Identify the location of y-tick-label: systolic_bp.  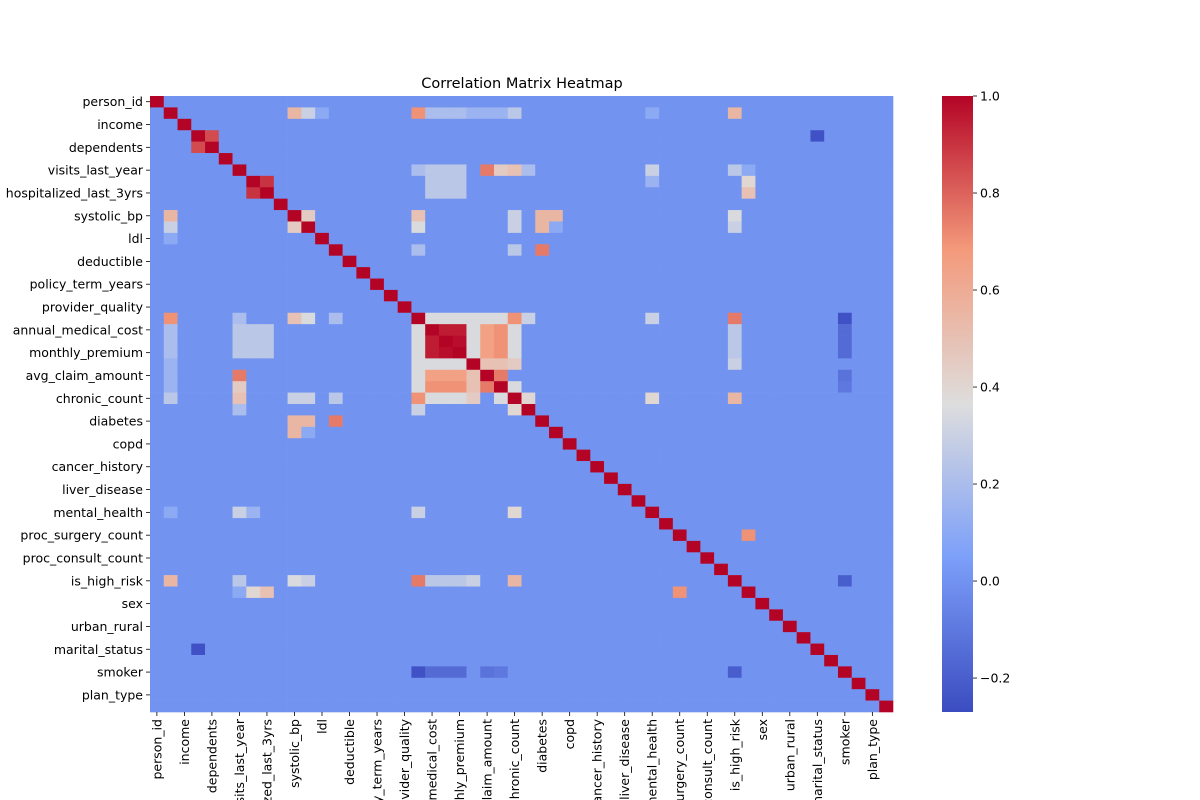
(108, 215).